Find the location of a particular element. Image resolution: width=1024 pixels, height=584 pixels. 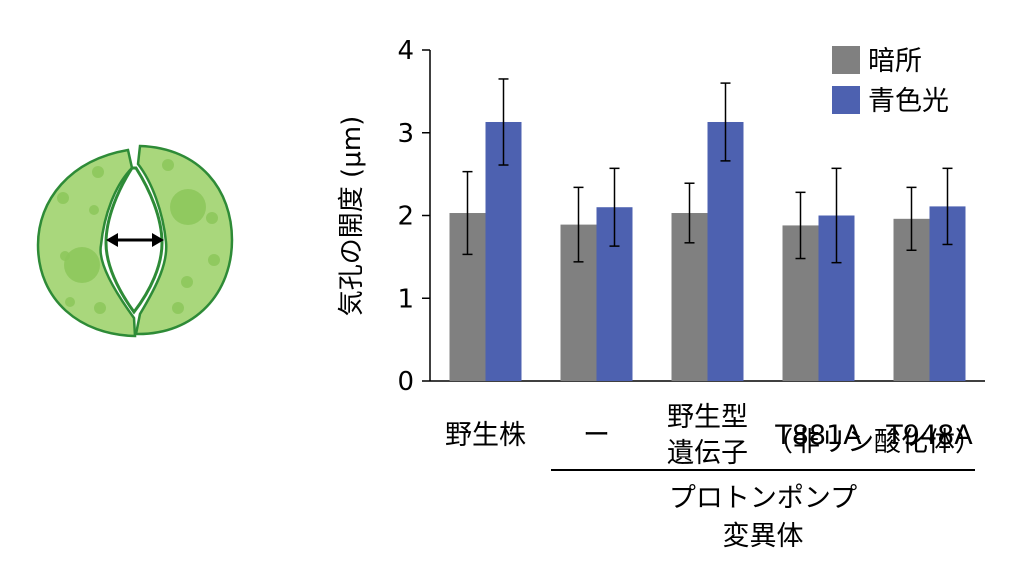

arrow-head-left is located at coordinates (112, 240).